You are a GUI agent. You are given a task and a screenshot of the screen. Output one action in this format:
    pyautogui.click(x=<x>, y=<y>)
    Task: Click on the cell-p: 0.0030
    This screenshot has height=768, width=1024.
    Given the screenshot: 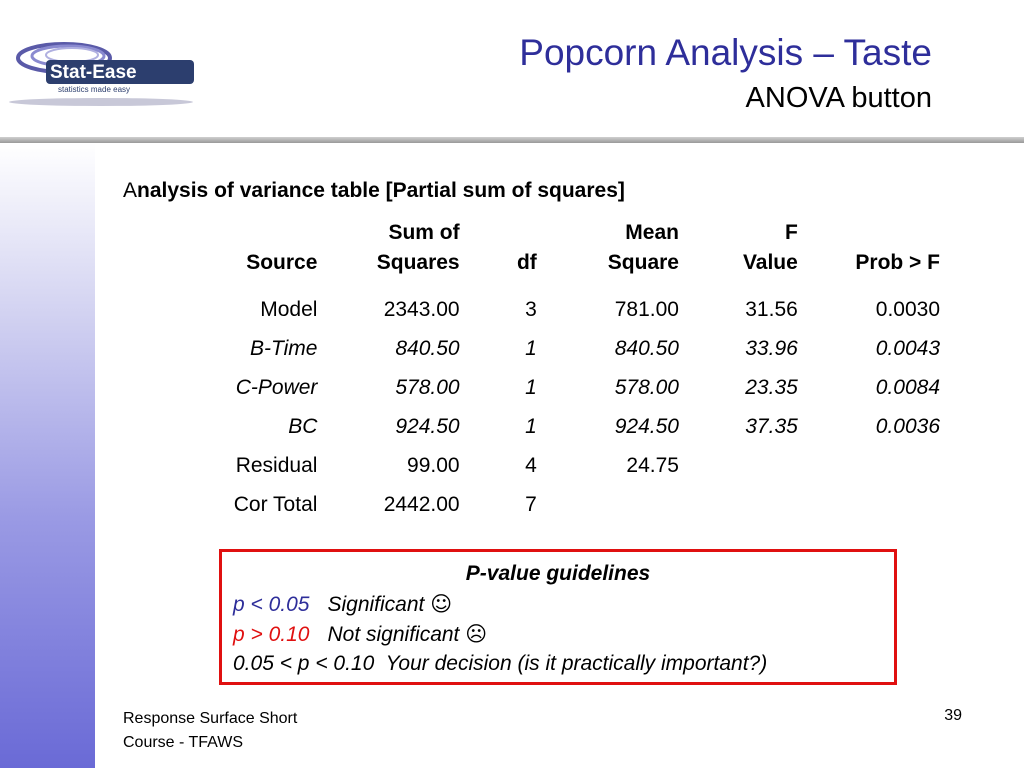 What is the action you would take?
    pyautogui.click(x=907, y=309)
    